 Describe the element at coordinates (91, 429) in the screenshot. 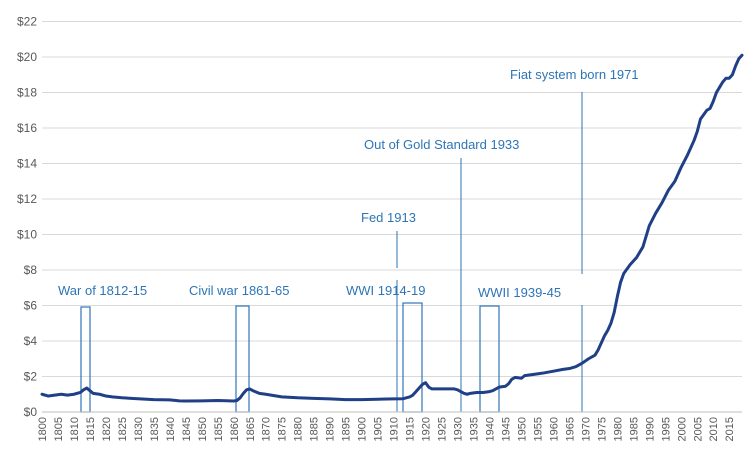

I see `x-tick-label: 1815` at that location.